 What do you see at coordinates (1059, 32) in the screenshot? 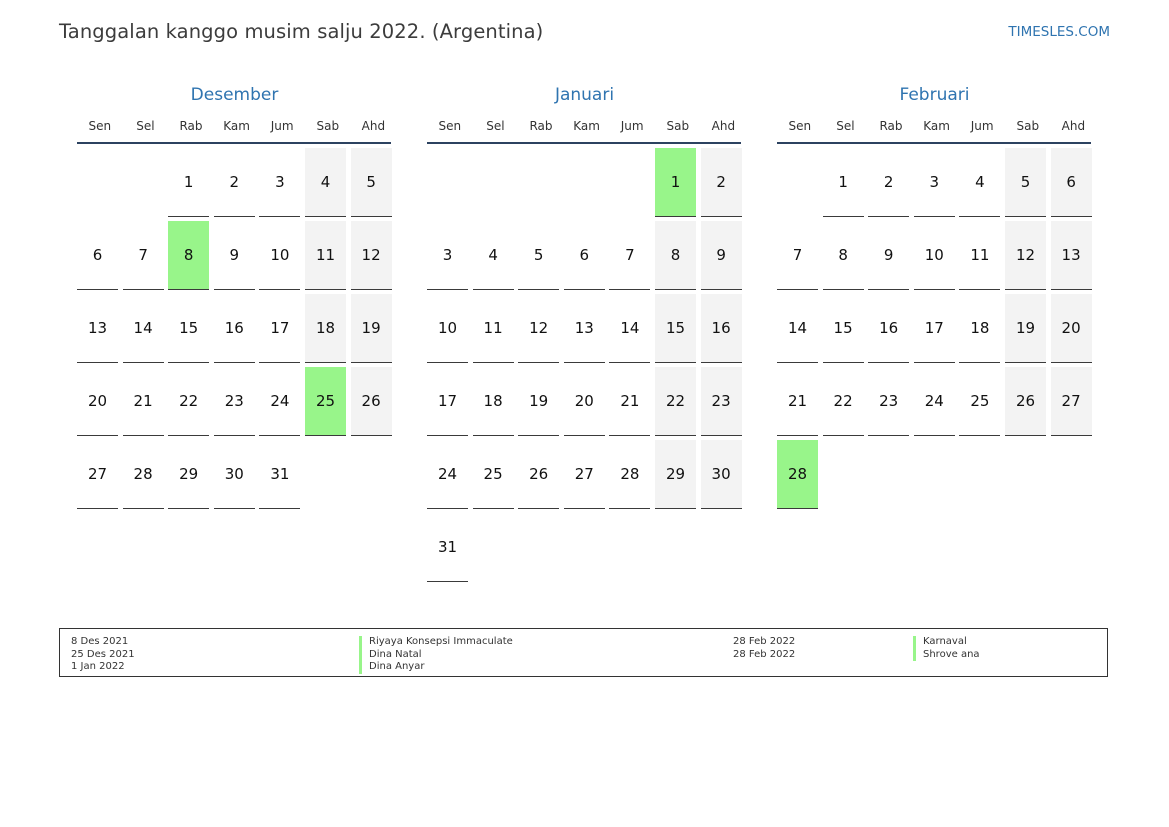
I see `brand-link: TIMESLES.COM` at bounding box center [1059, 32].